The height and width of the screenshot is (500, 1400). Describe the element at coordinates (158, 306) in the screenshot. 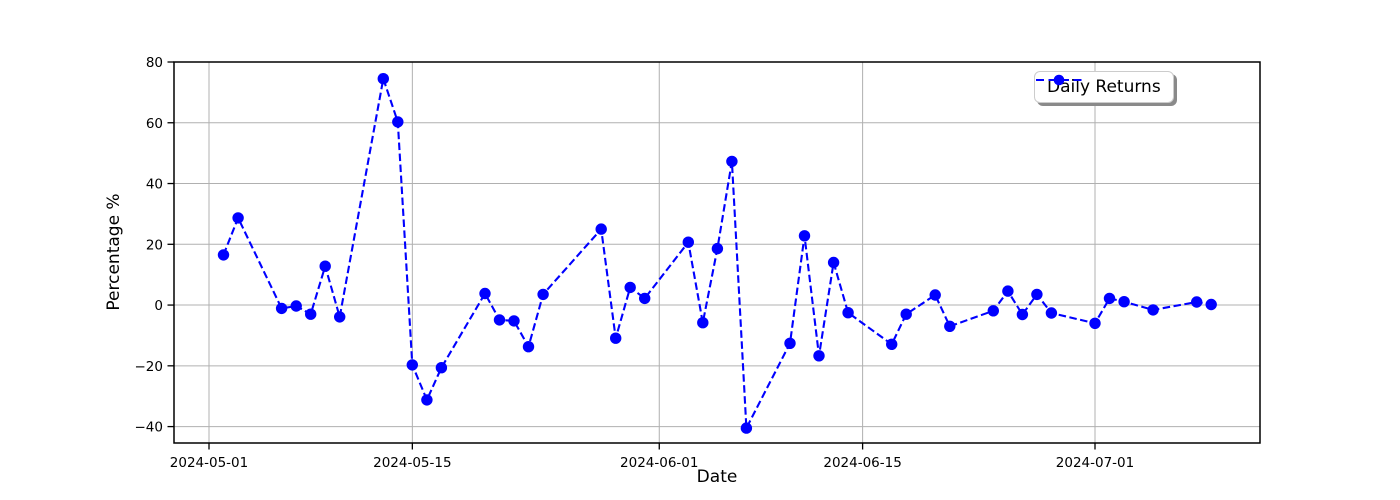

I see `y-tick-label: 0` at that location.